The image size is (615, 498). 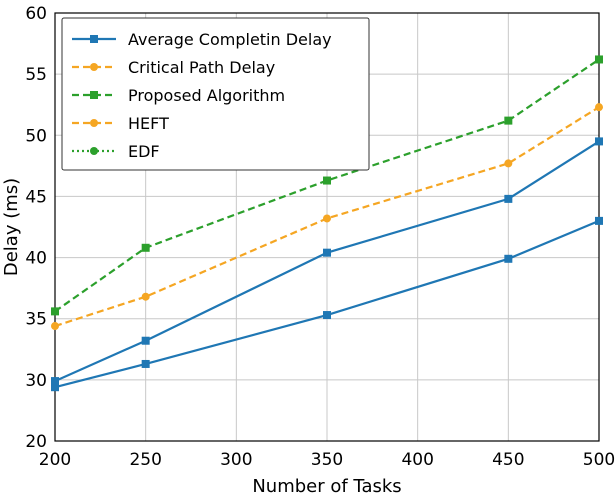 What do you see at coordinates (326, 486) in the screenshot?
I see `x-axis-label: Number of Tasks` at bounding box center [326, 486].